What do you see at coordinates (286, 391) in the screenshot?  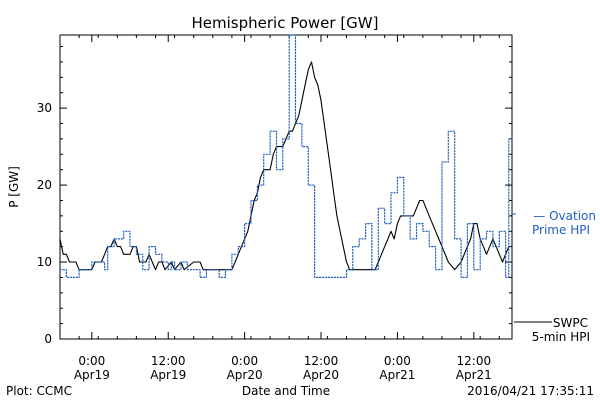 I see `x-axis-label: Date and Time` at bounding box center [286, 391].